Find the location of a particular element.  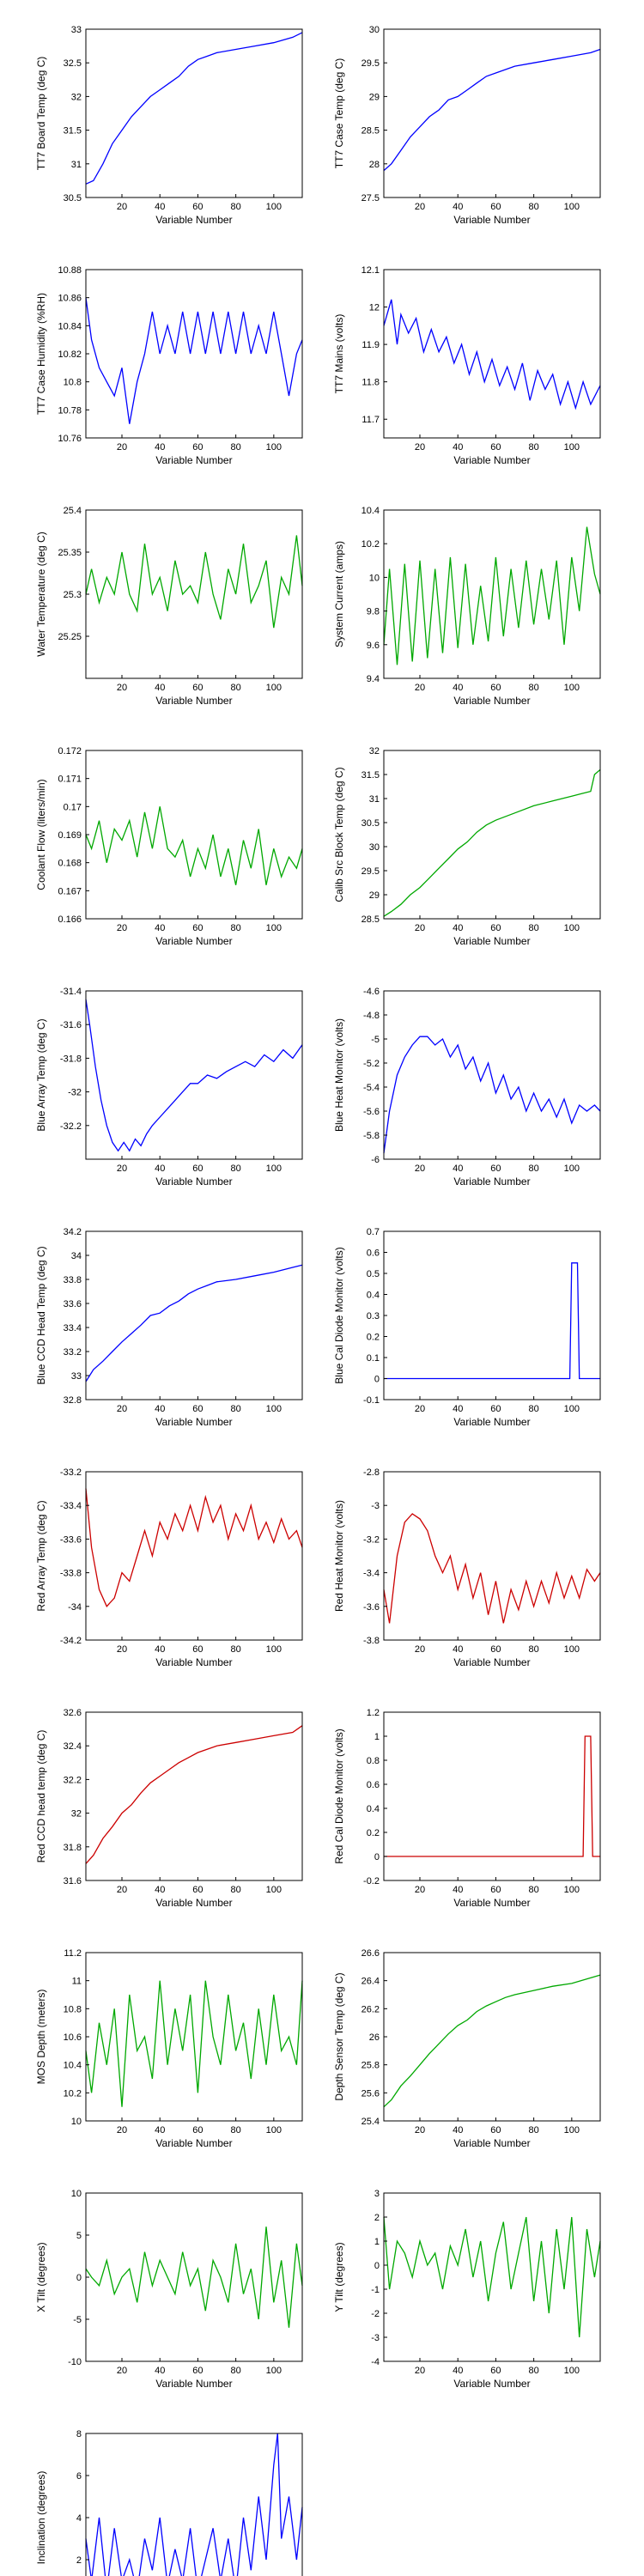

y-tick-label: 2 is located at coordinates (79, 2560).